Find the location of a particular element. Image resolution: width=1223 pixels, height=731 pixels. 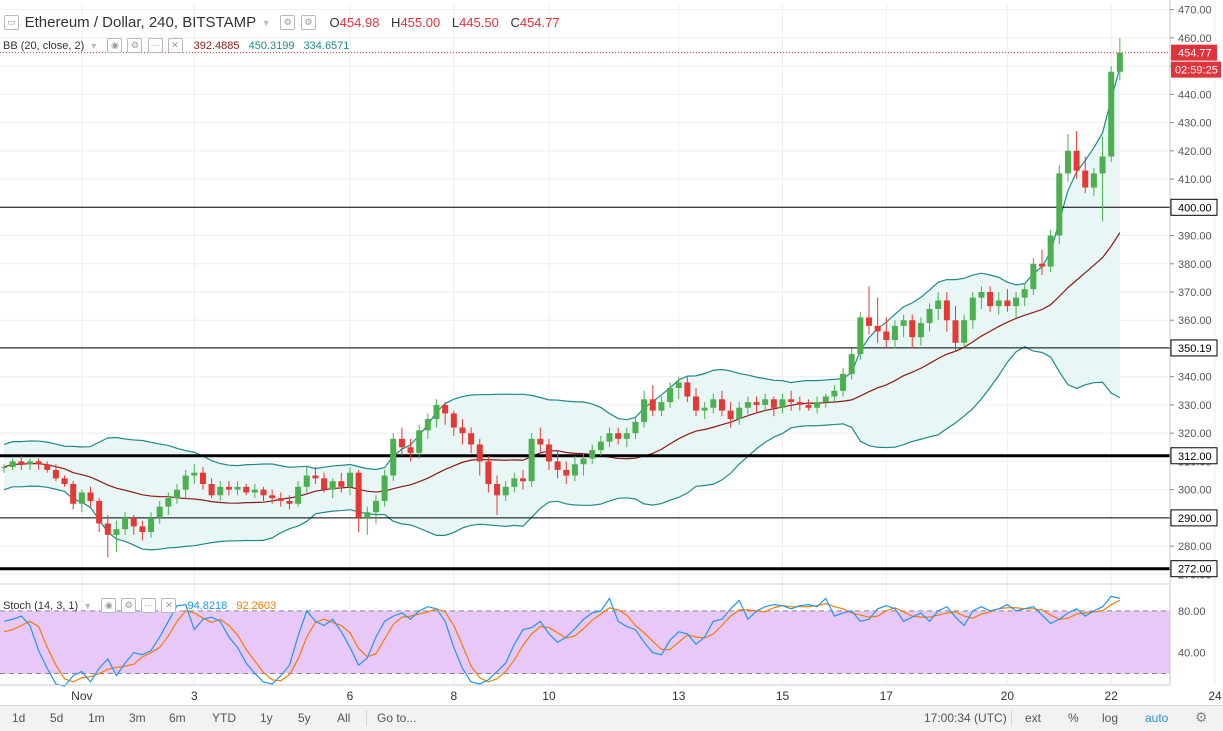

ext-toggle: ext is located at coordinates (1033, 718).